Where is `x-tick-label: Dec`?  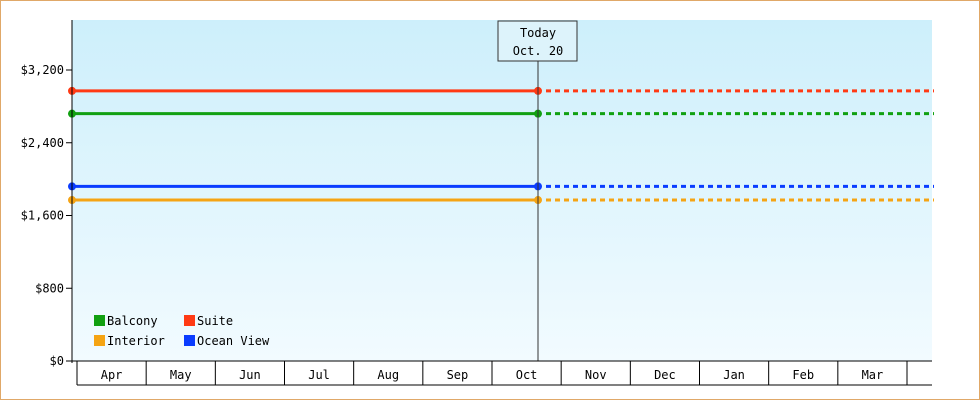
x-tick-label: Dec is located at coordinates (665, 375).